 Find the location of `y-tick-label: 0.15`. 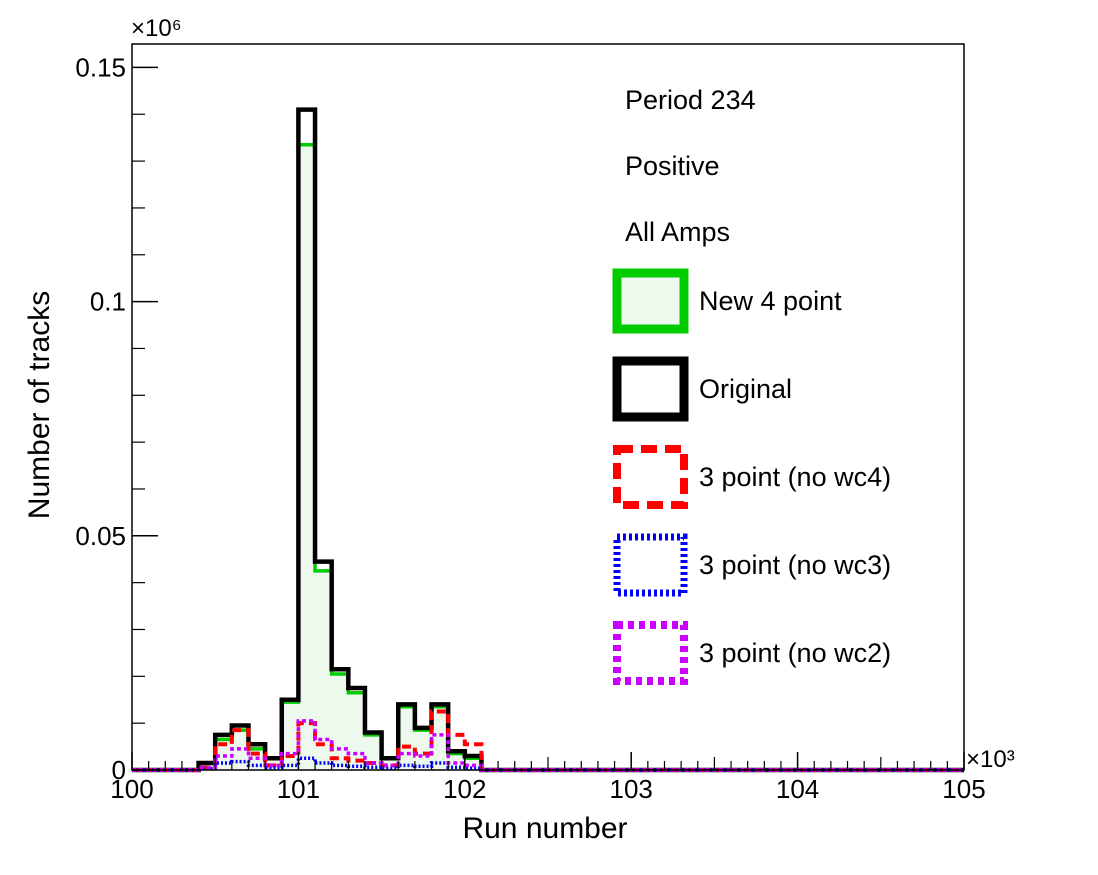

y-tick-label: 0.15 is located at coordinates (100, 67).